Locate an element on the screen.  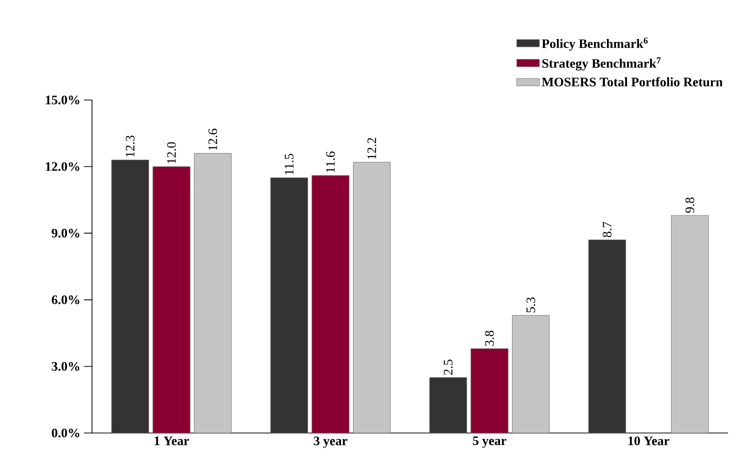
legend-label: Strategy Benchmark$^{7}$ is located at coordinates (601, 64).